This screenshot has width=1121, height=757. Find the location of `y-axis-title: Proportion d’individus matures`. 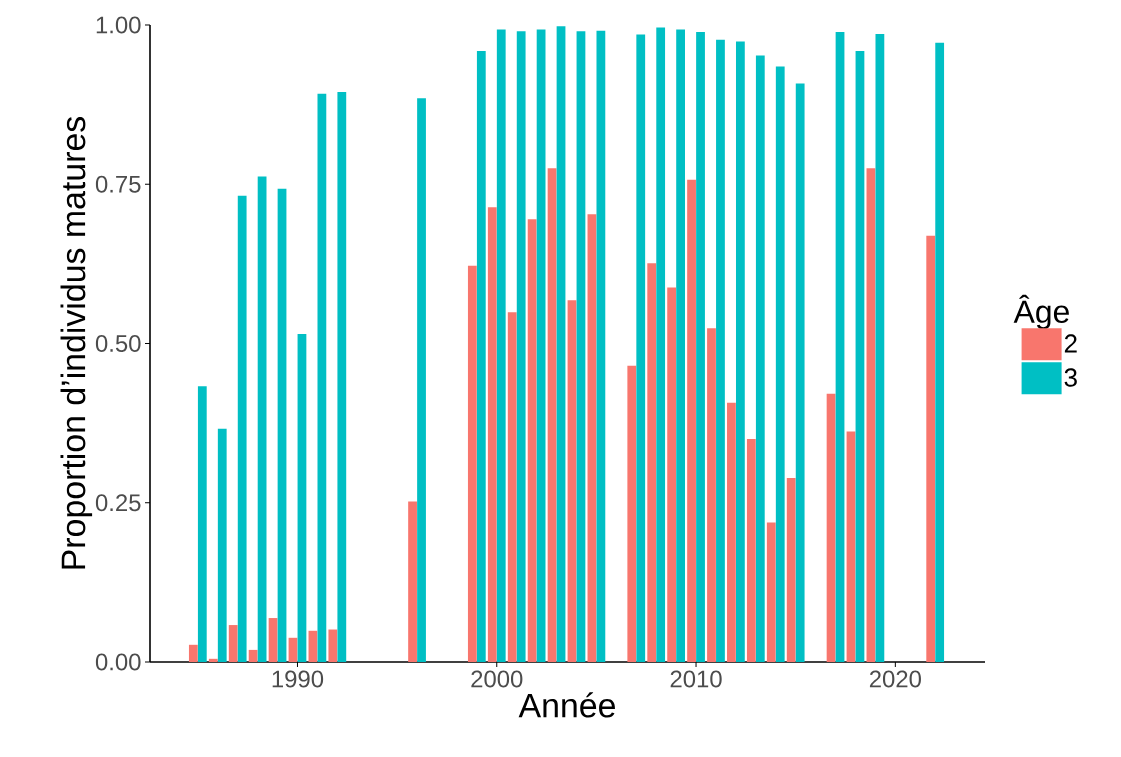

y-axis-title: Proportion d’individus matures is located at coordinates (76, 343).